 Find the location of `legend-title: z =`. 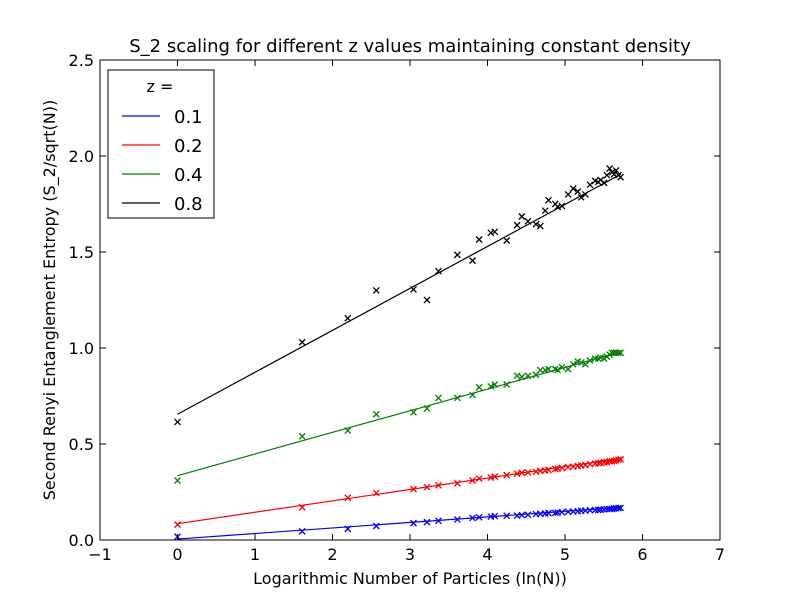

legend-title: z = is located at coordinates (160, 86).